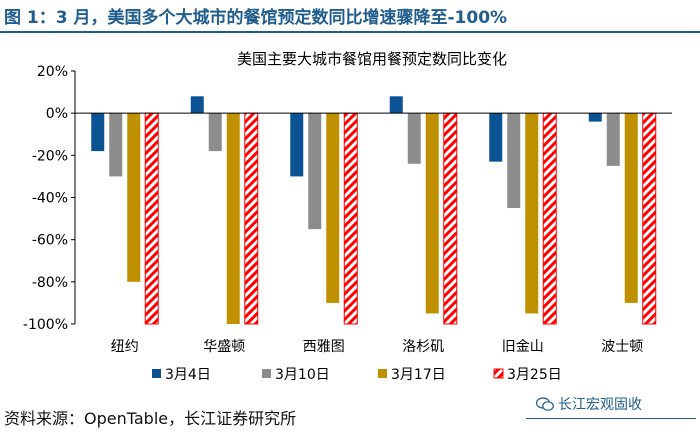 The image size is (700, 432). I want to click on title-underline, so click(350, 32).